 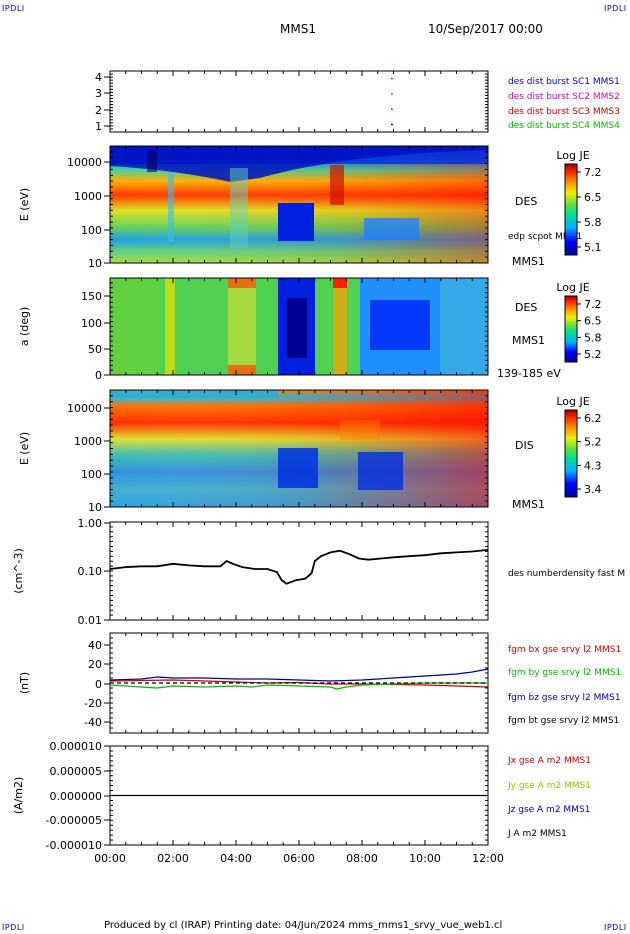 I want to click on side-label: DIS, so click(x=524, y=445).